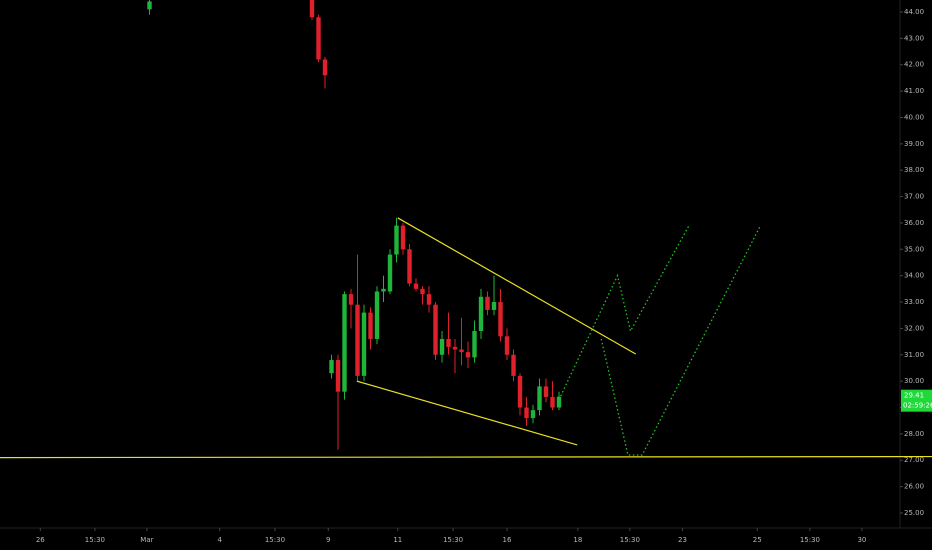 The width and height of the screenshot is (932, 550). Describe the element at coordinates (914, 276) in the screenshot. I see `y-tick-label: 34.00` at that location.